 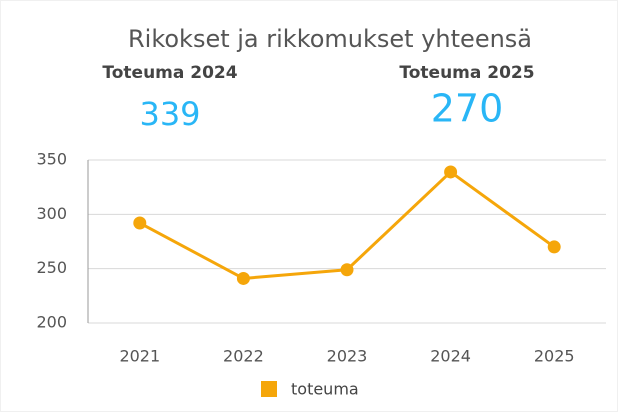 What do you see at coordinates (243, 356) in the screenshot?
I see `x-tick-label: 2022` at bounding box center [243, 356].